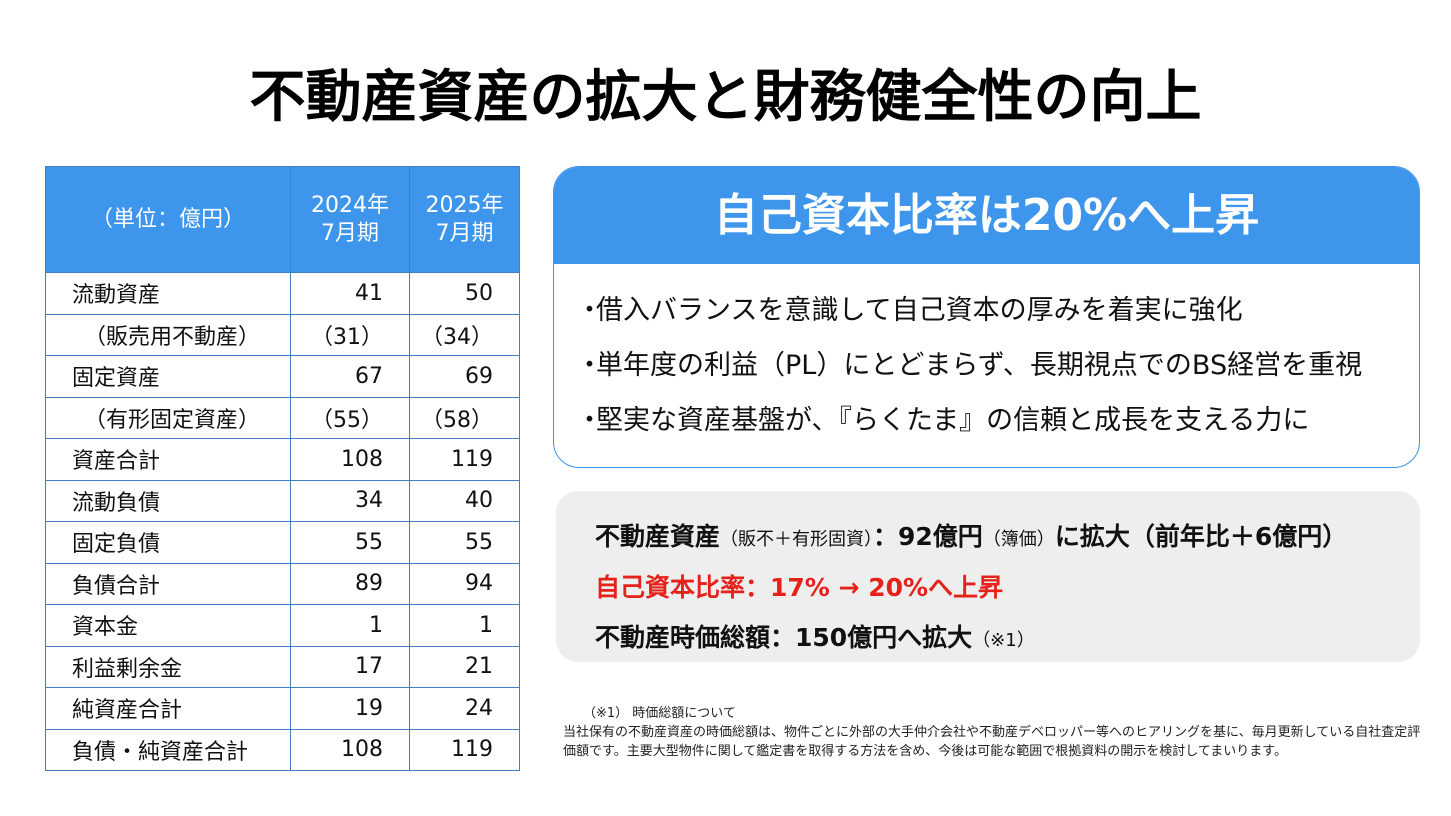  What do you see at coordinates (815, 637) in the screenshot?
I see `summary-market-value: 不動産時価総額：150億円へ拡大（※1）` at bounding box center [815, 637].